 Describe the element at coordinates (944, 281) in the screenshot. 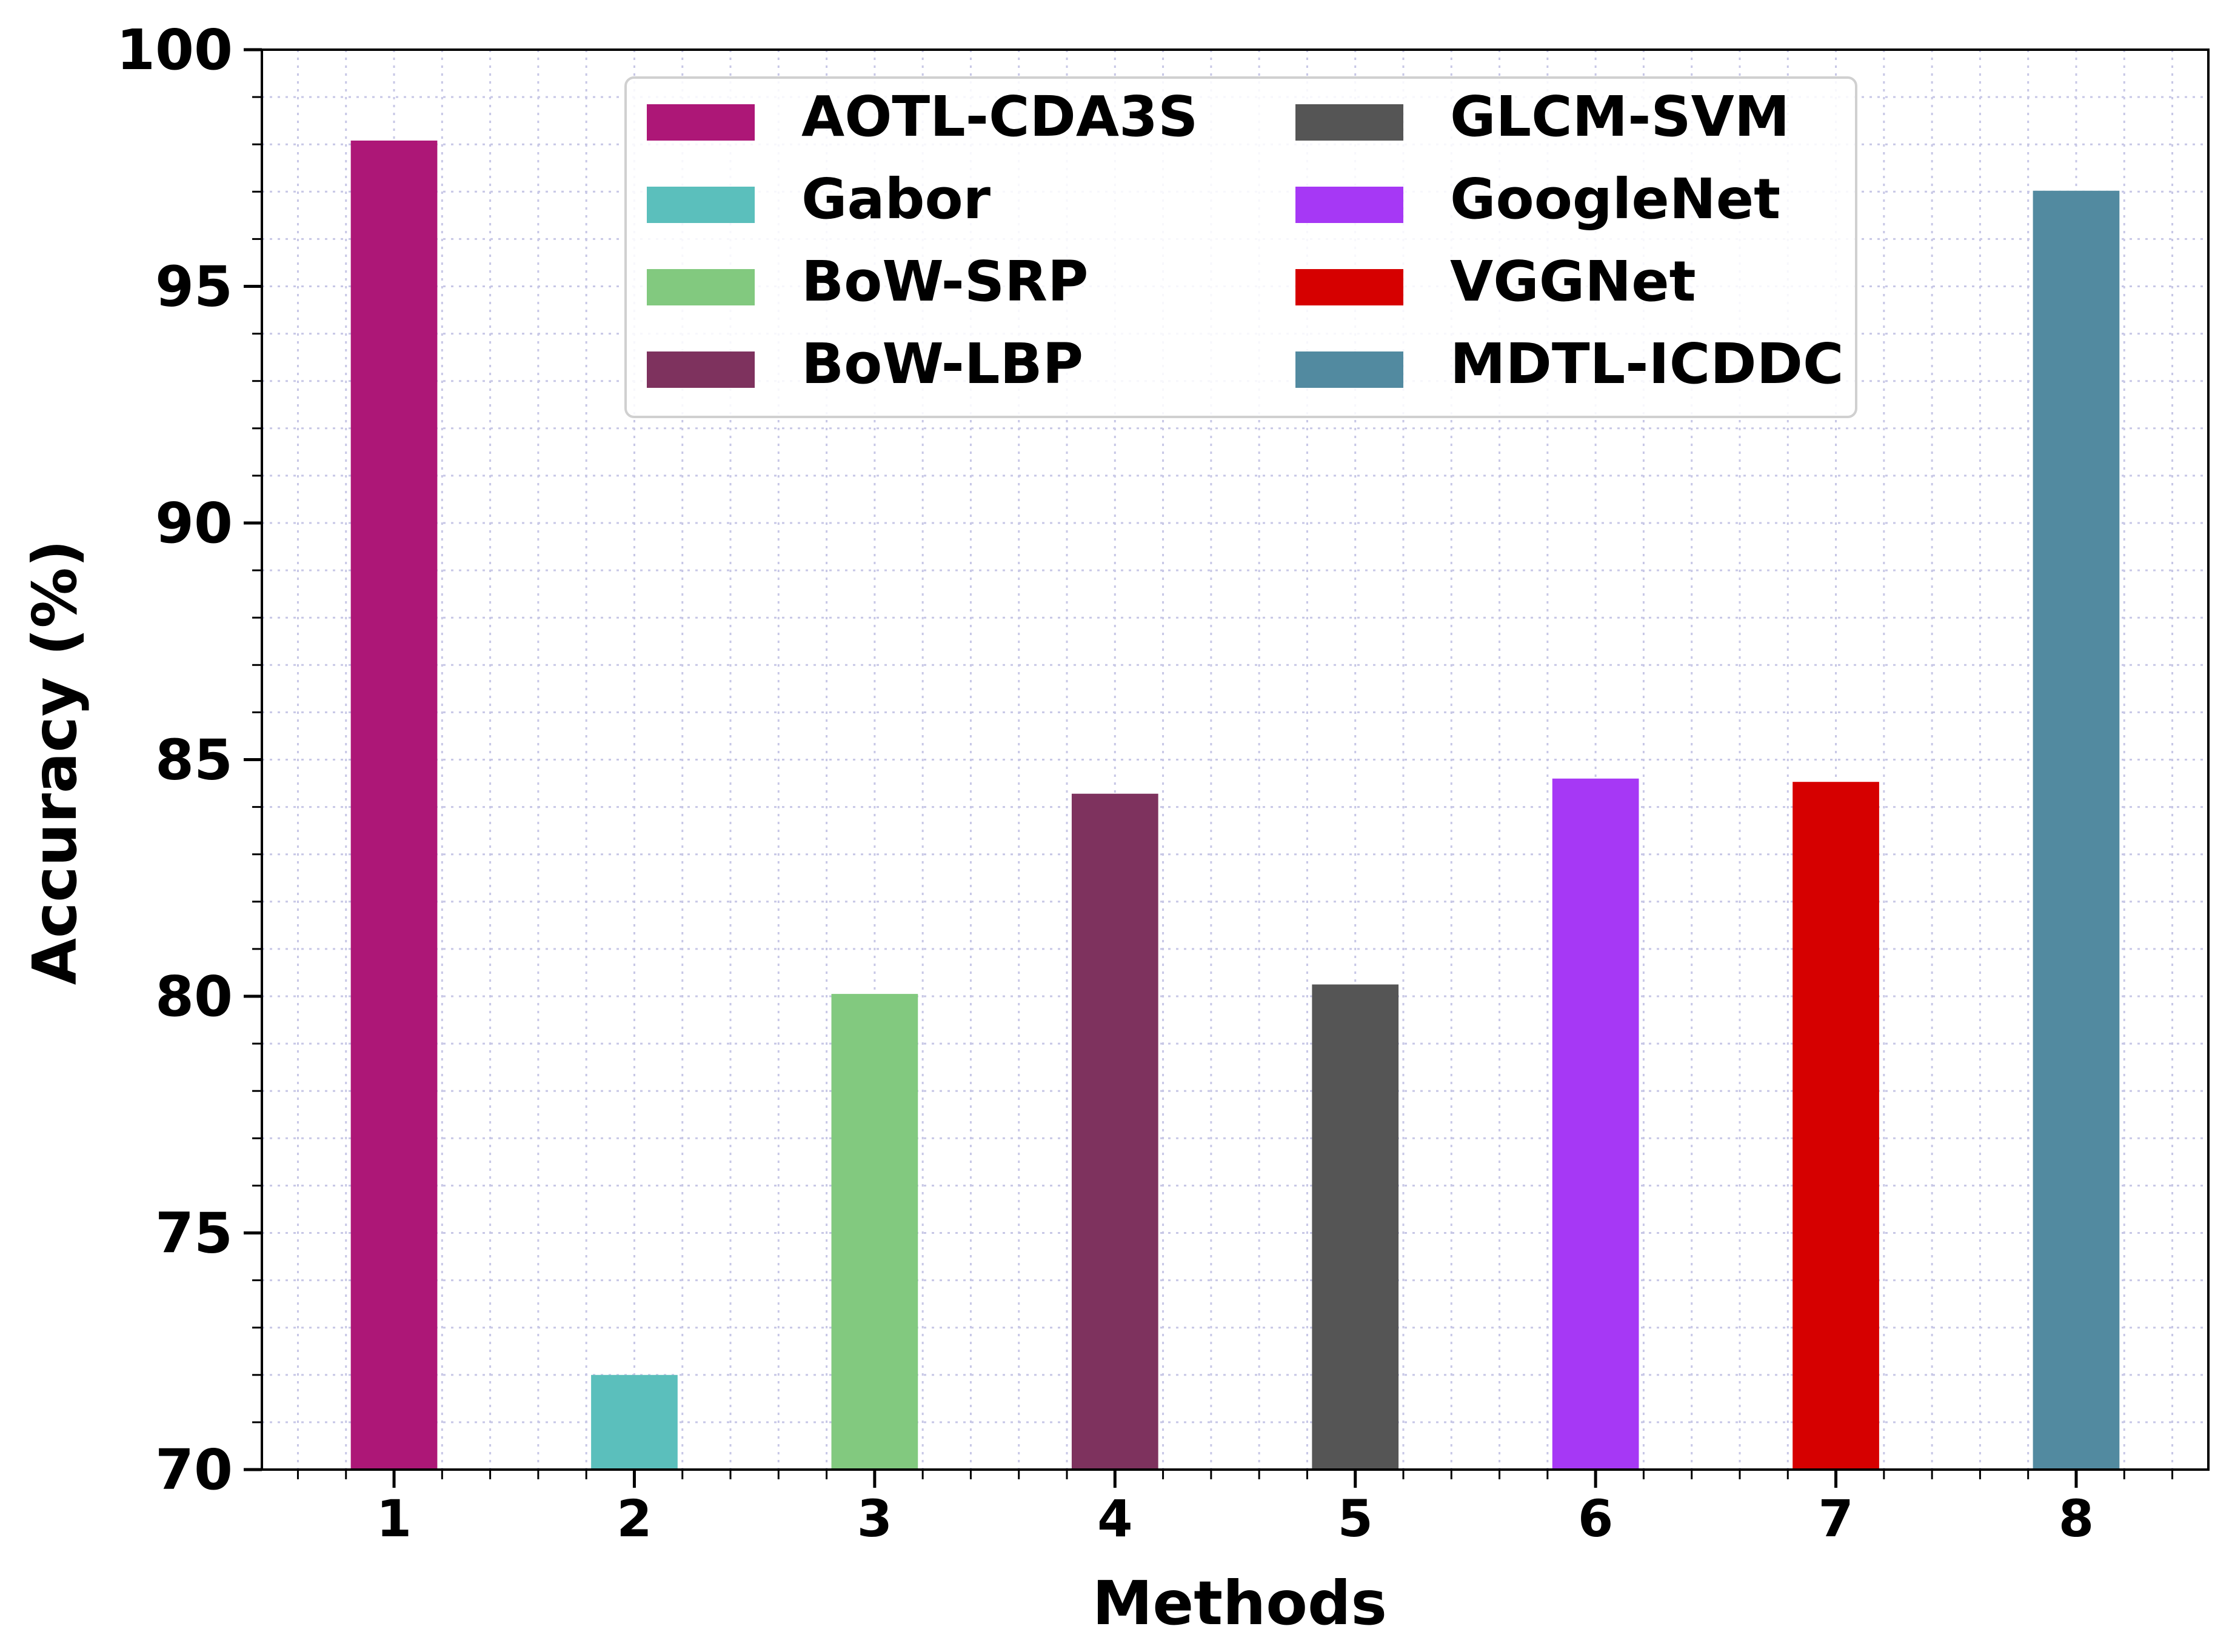

I see `legend-label: BoW-SRP` at that location.